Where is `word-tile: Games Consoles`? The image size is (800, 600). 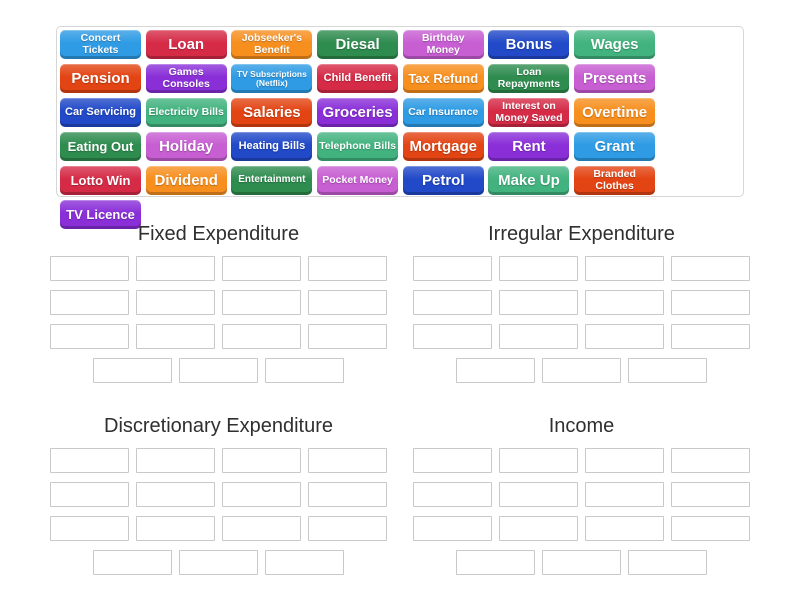 word-tile: Games Consoles is located at coordinates (186, 78).